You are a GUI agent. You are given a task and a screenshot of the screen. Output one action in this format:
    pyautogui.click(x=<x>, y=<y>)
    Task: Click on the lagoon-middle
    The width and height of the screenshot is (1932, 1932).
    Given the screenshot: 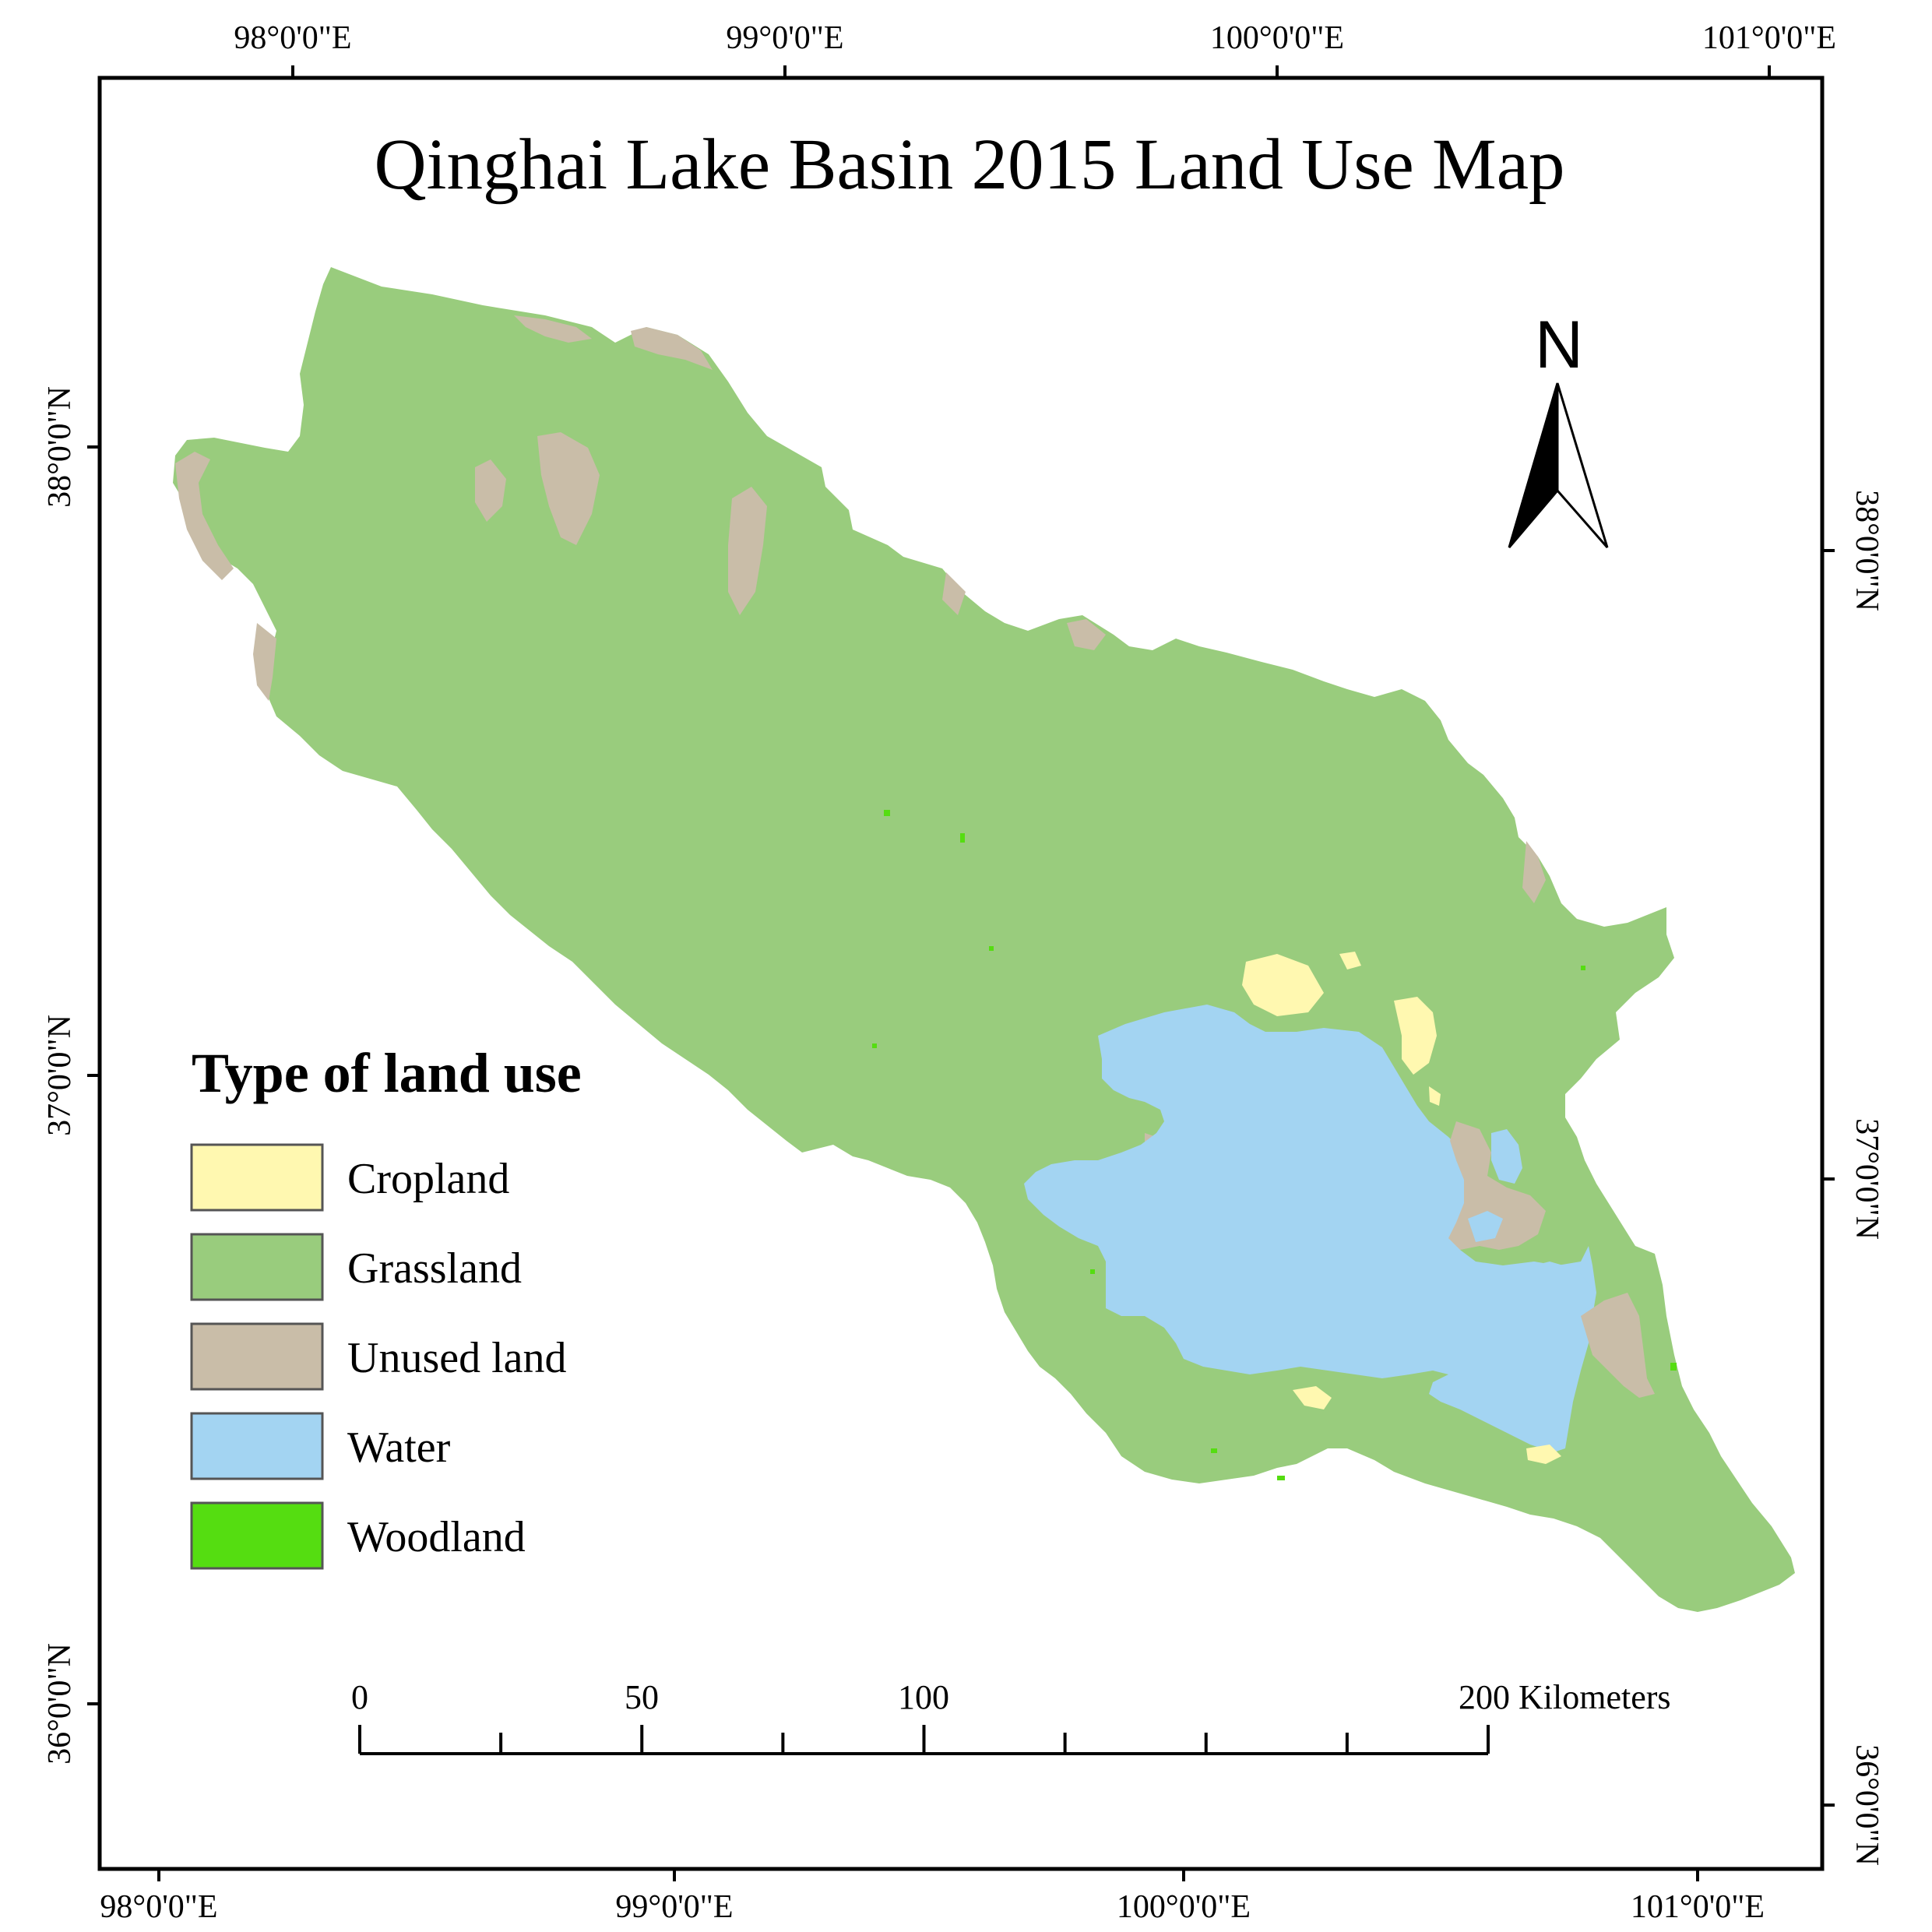 What is the action you would take?
    pyautogui.click(x=1485, y=1226)
    